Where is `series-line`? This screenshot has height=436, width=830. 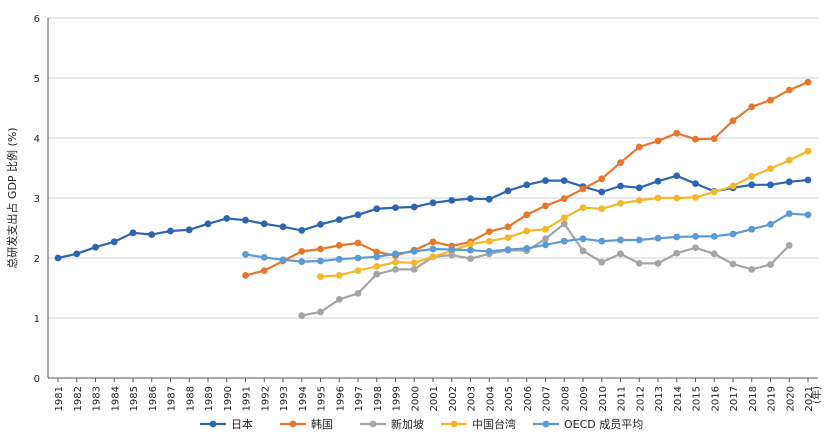
series-line is located at coordinates (527, 237).